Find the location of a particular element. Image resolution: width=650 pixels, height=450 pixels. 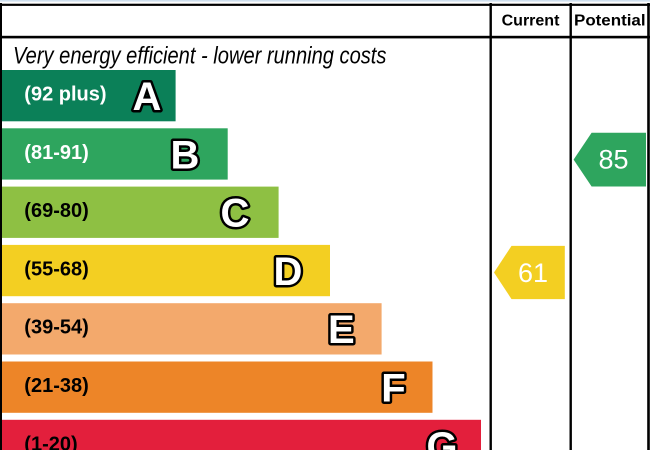

svg-text: D is located at coordinates (288, 272).